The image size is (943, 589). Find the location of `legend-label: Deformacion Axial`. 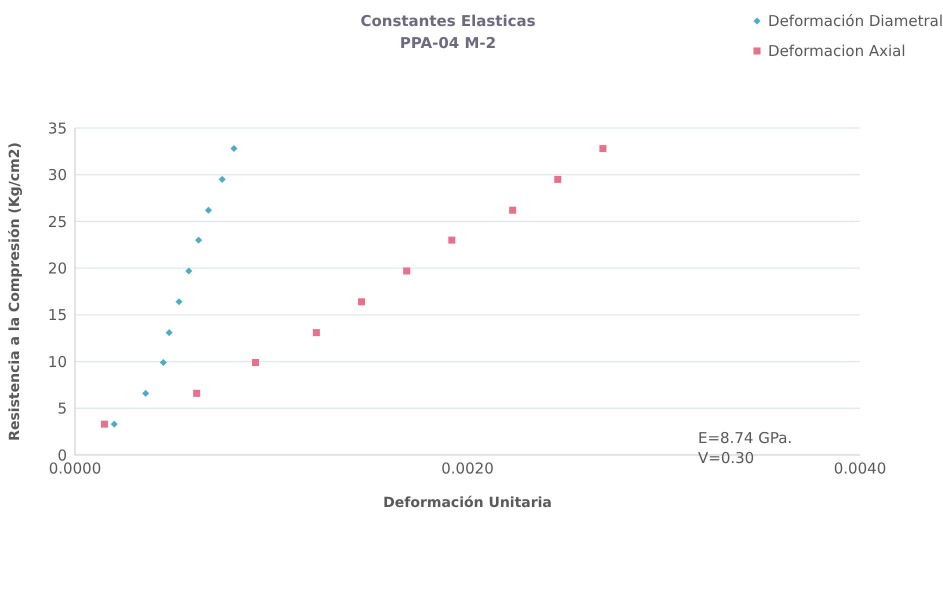

legend-label: Deformacion Axial is located at coordinates (837, 51).